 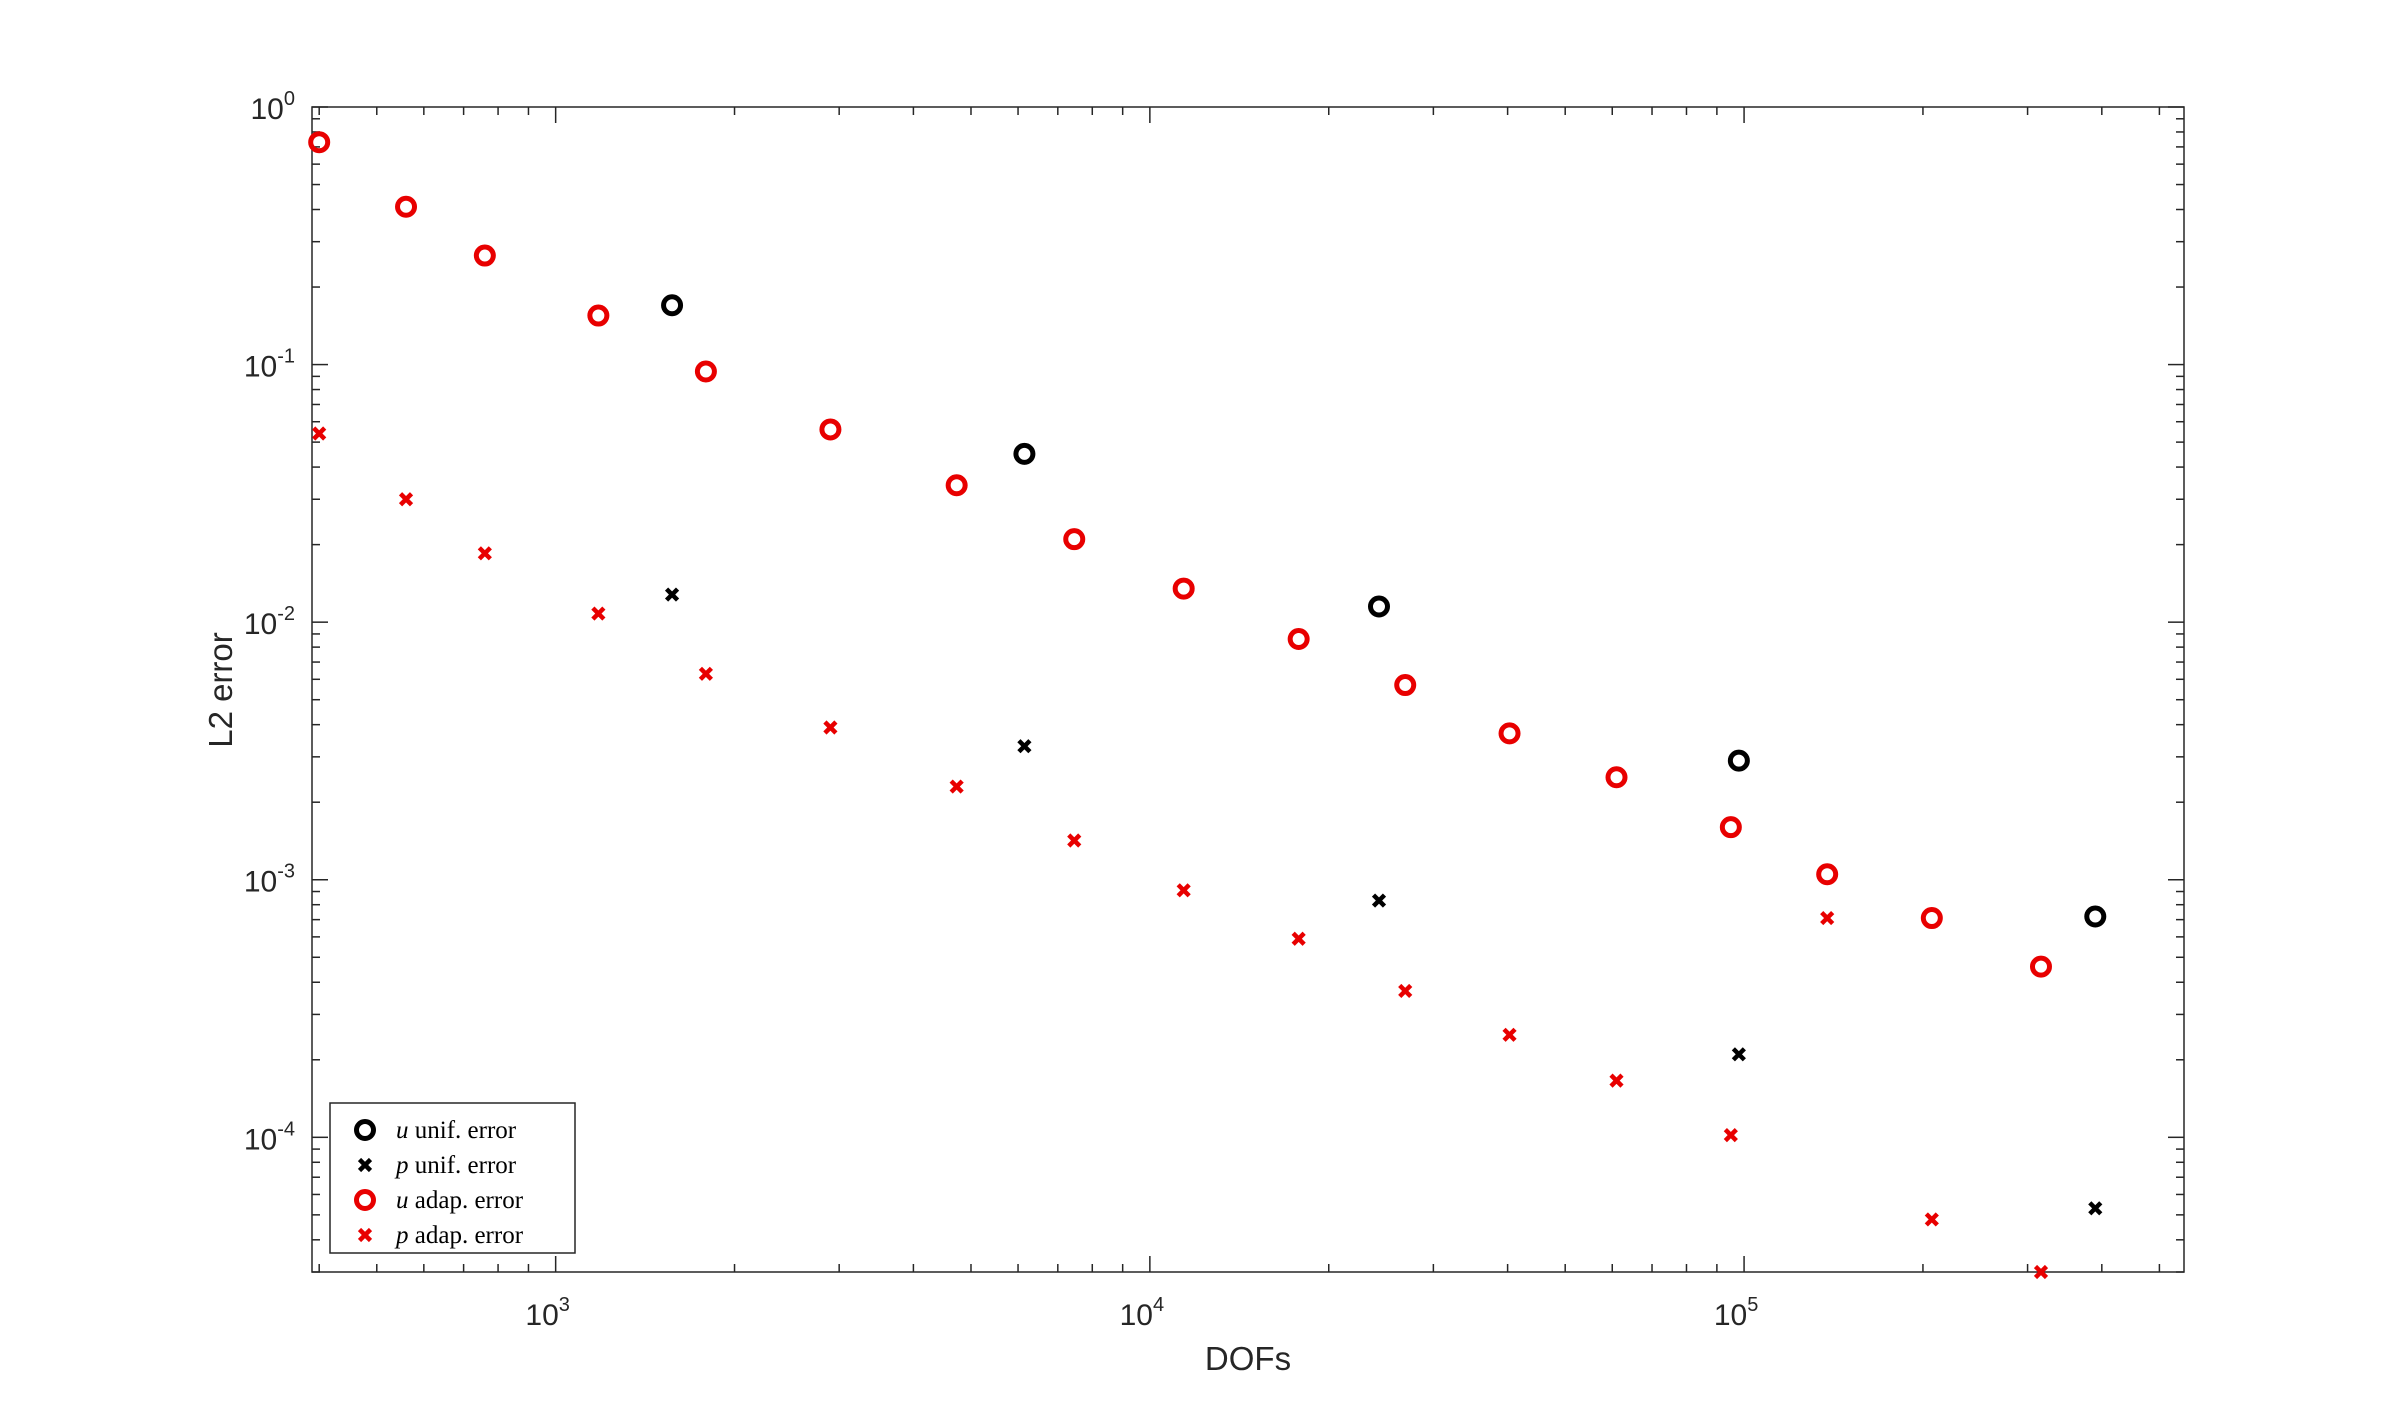 I want to click on legend-entry: p adap. error, so click(x=440, y=1235).